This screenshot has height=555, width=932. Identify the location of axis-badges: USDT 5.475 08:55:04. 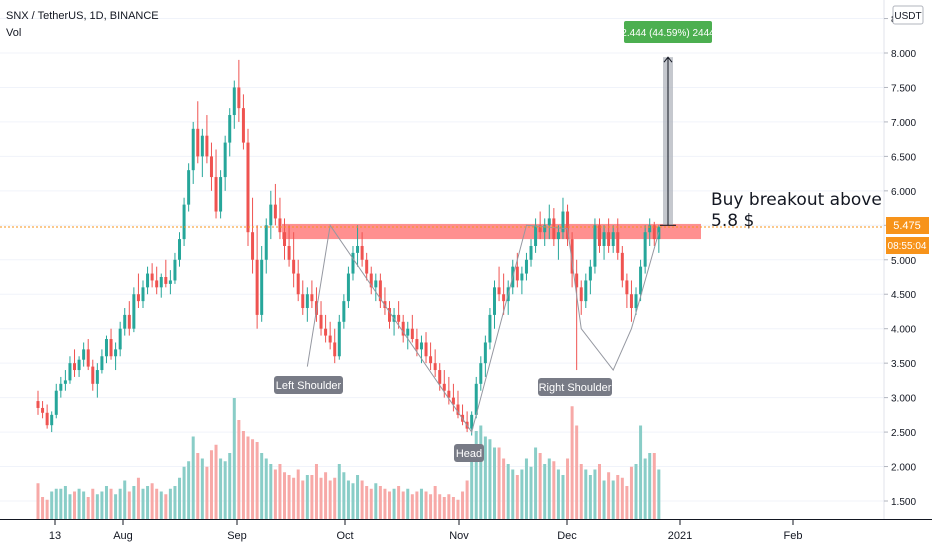
(907, 129).